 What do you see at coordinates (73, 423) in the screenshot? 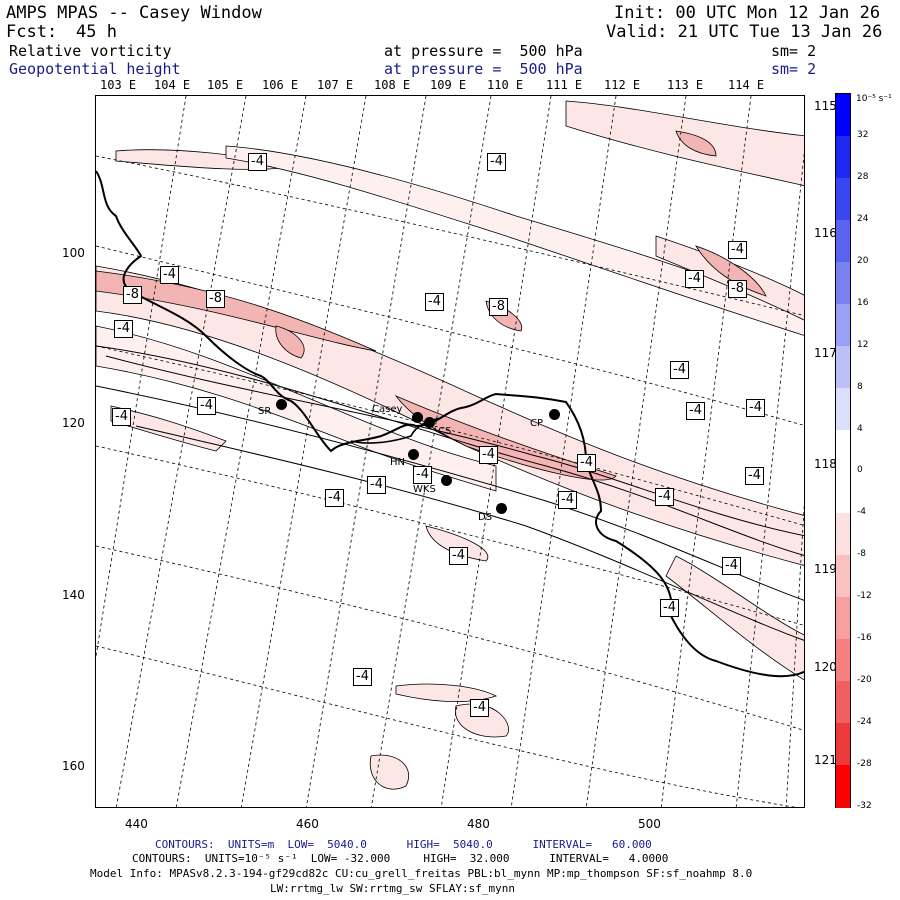
I see `y-axis-label: 120` at bounding box center [73, 423].